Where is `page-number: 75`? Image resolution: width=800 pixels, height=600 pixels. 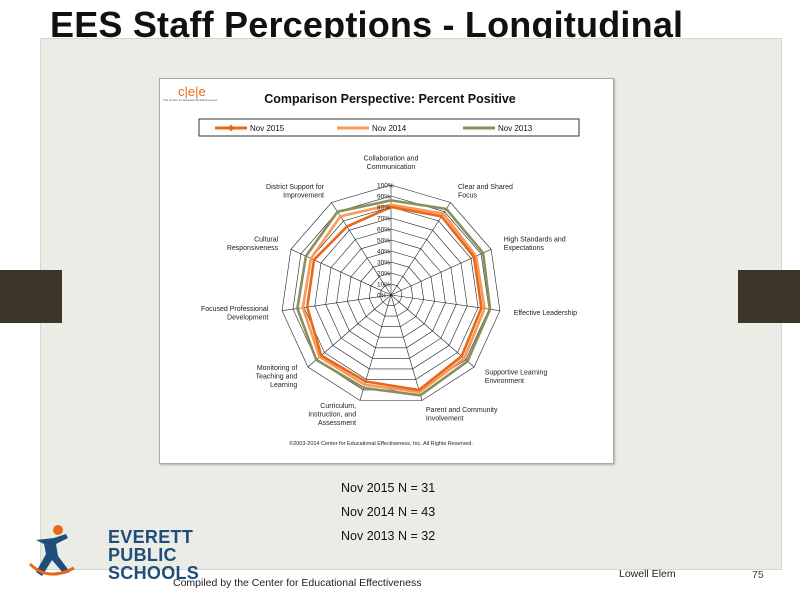
page-number: 75 is located at coordinates (758, 575).